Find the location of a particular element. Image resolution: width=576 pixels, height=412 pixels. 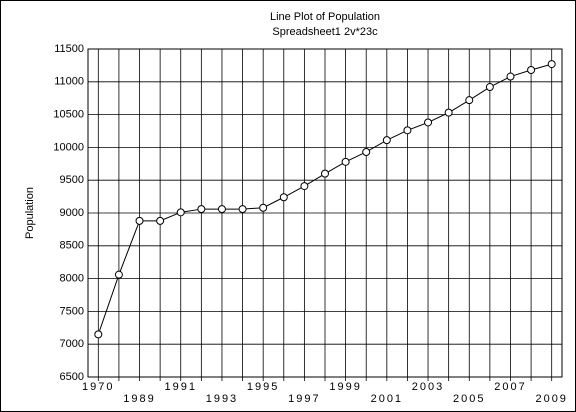

x-tick-label: 2007 is located at coordinates (510, 387).